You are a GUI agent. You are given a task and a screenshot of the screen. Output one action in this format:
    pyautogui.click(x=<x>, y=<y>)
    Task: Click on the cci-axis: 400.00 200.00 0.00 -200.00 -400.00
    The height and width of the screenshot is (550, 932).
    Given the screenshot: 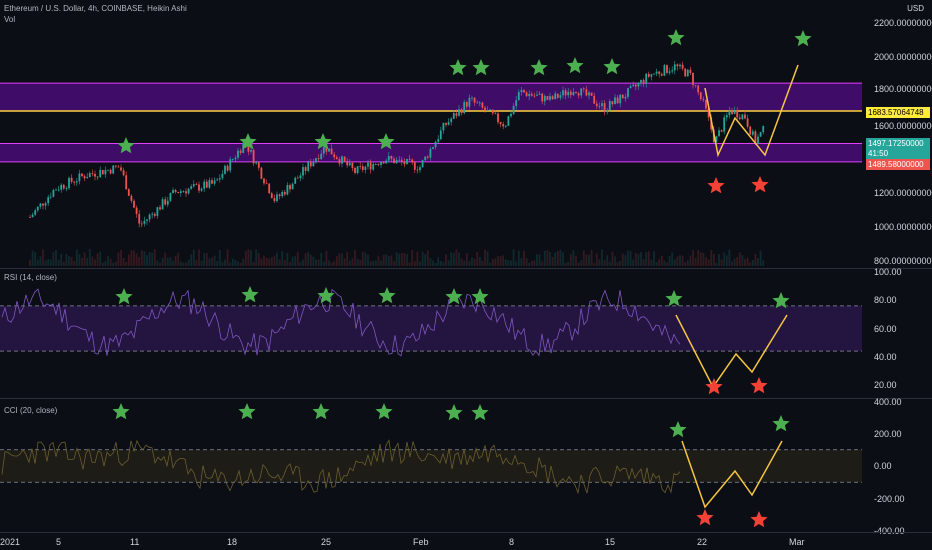 What is the action you would take?
    pyautogui.click(x=897, y=466)
    